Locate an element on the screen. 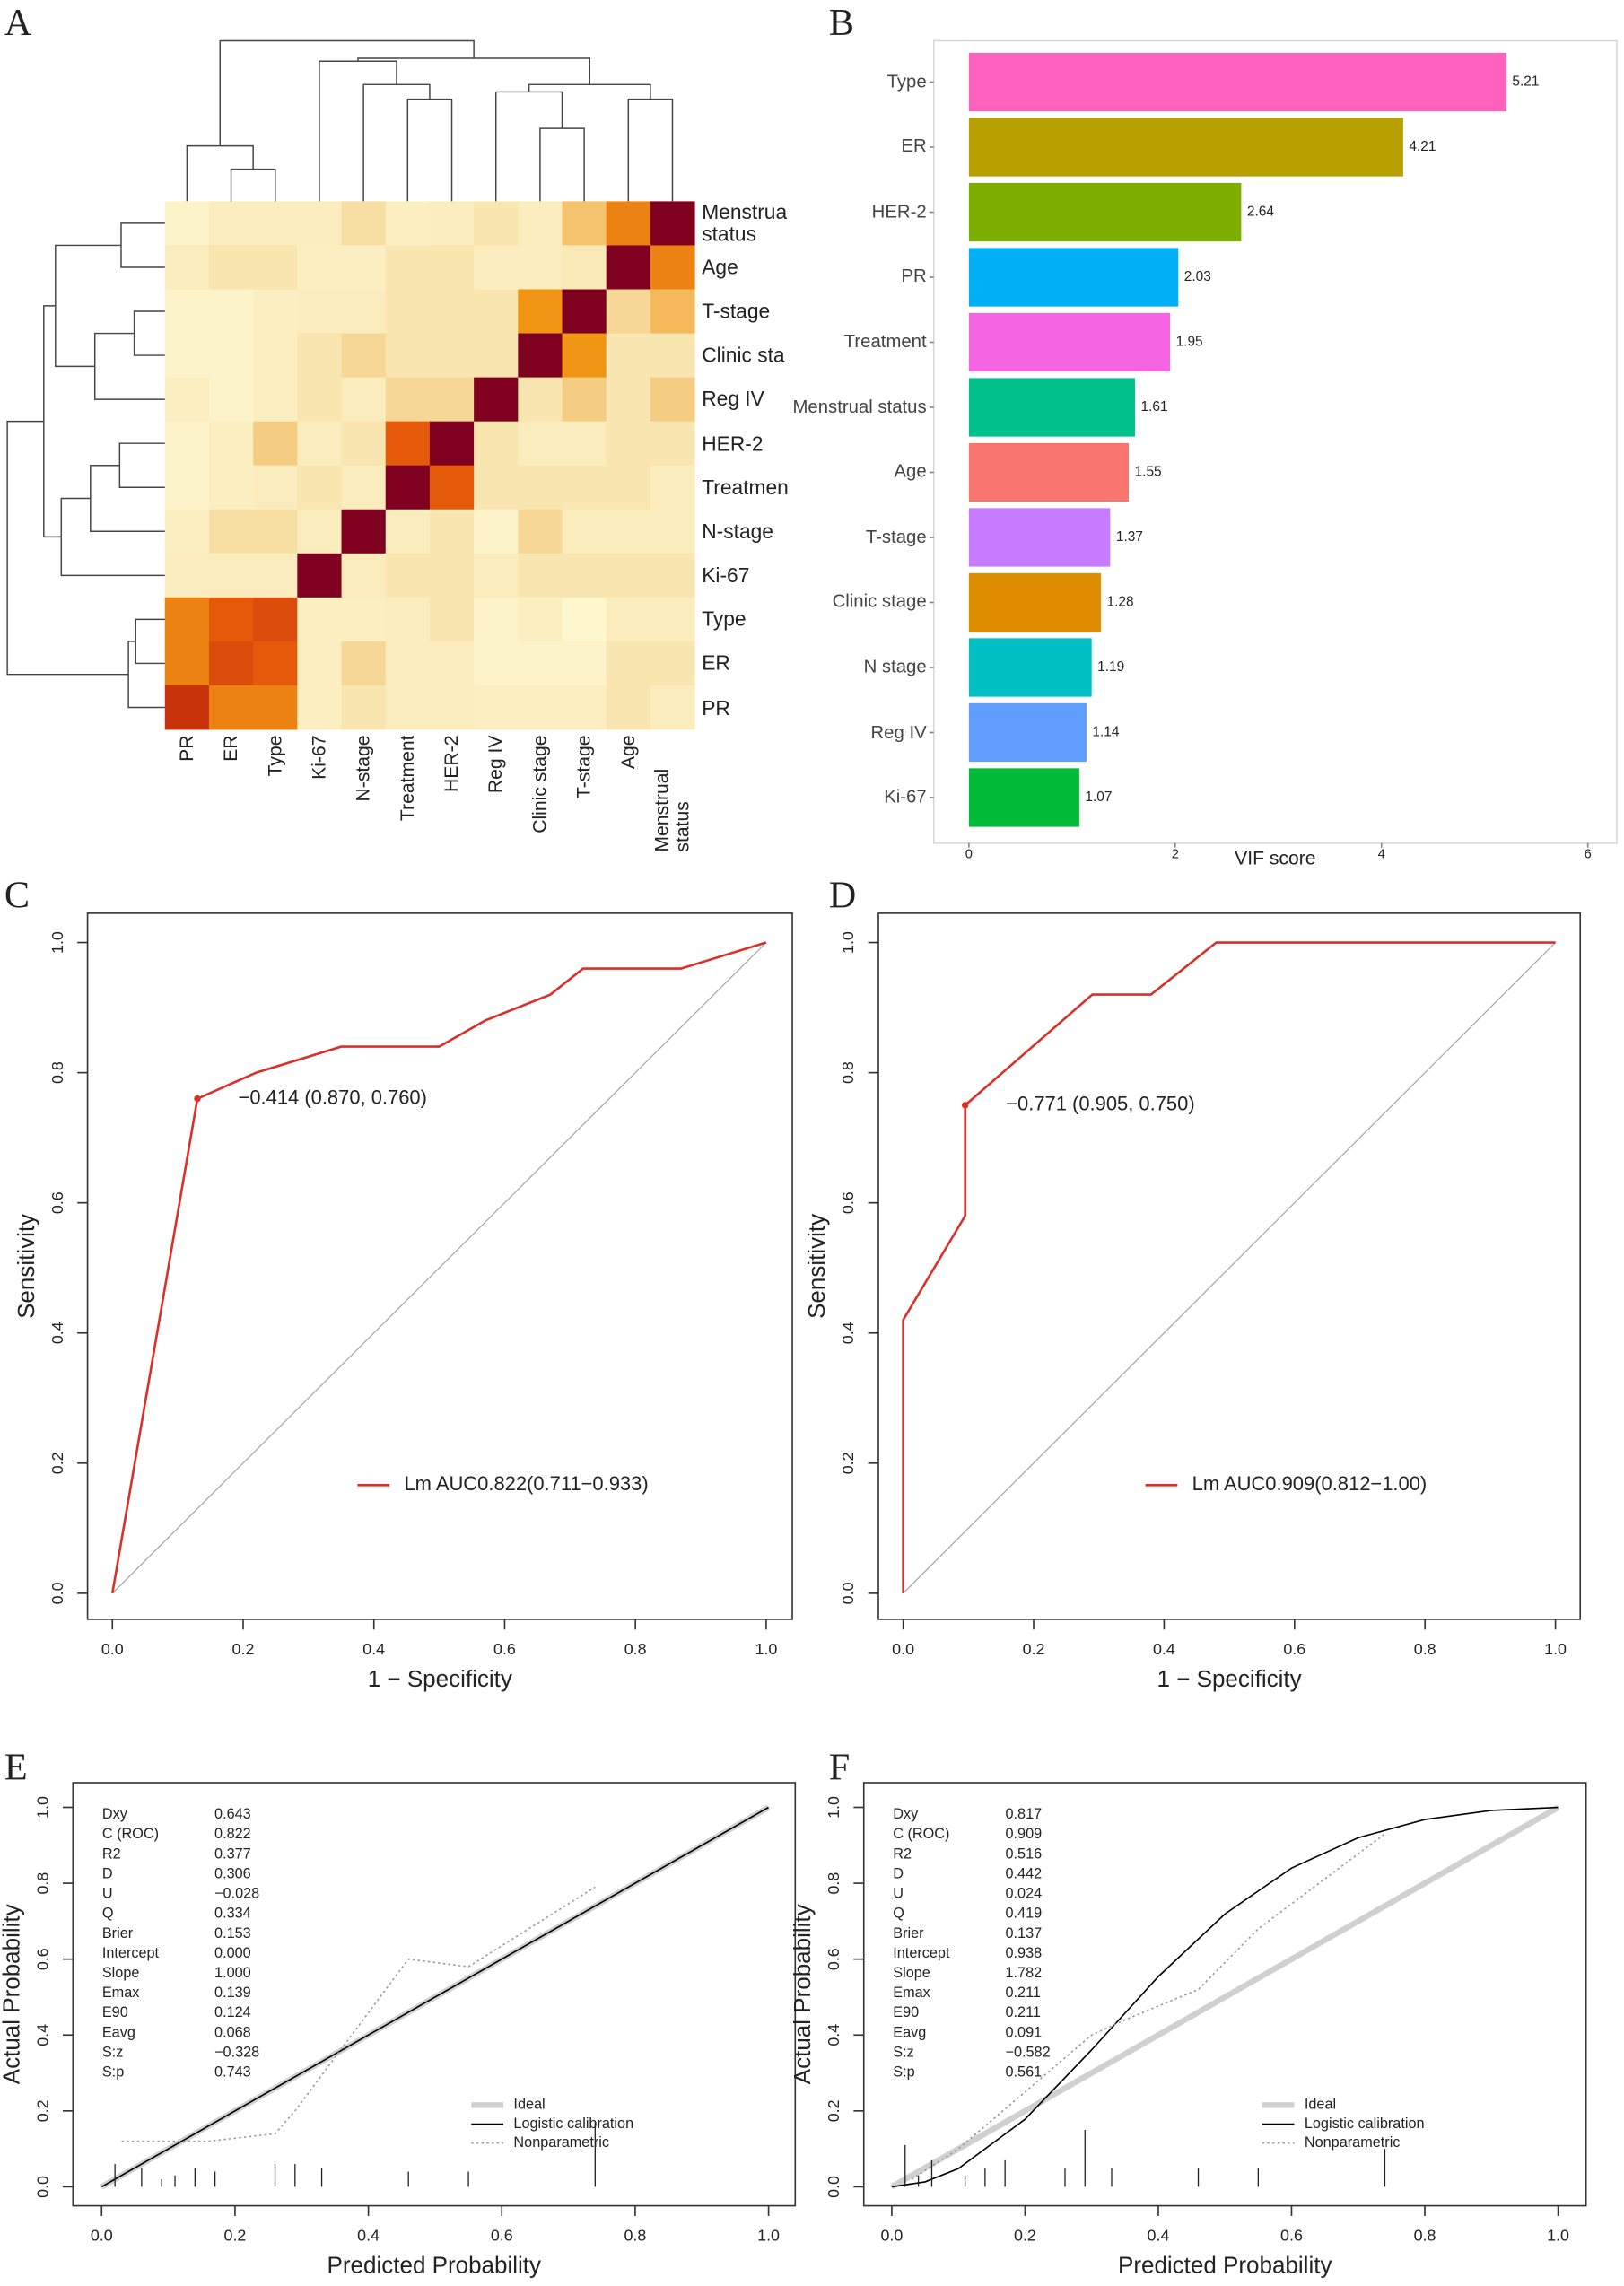  stat-value: 0.419 is located at coordinates (1023, 1914).